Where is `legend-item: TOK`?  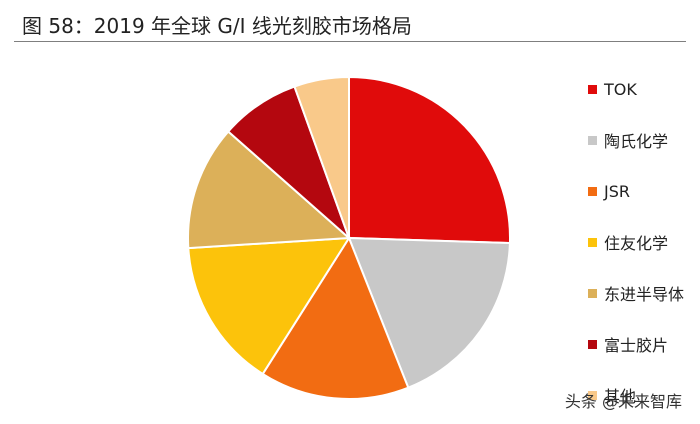 legend-item: TOK is located at coordinates (612, 89).